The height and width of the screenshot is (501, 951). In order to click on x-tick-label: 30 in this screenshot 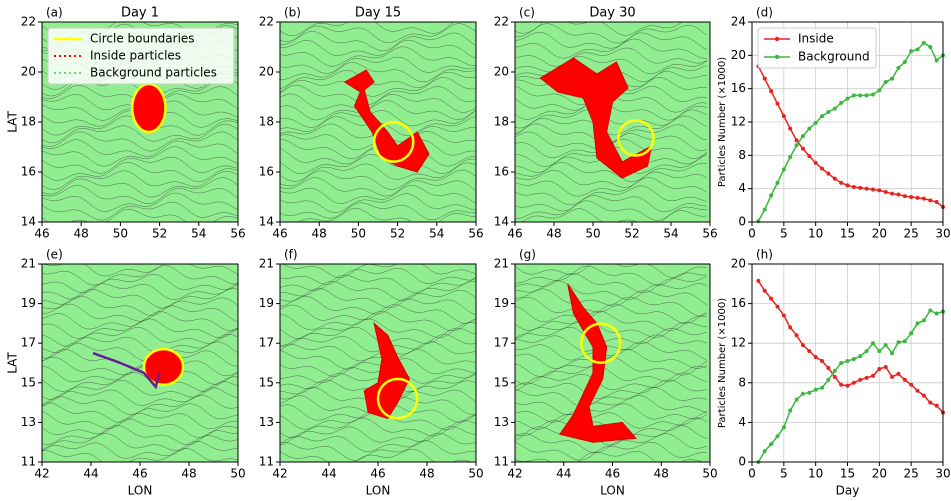, I will do `click(942, 474)`.